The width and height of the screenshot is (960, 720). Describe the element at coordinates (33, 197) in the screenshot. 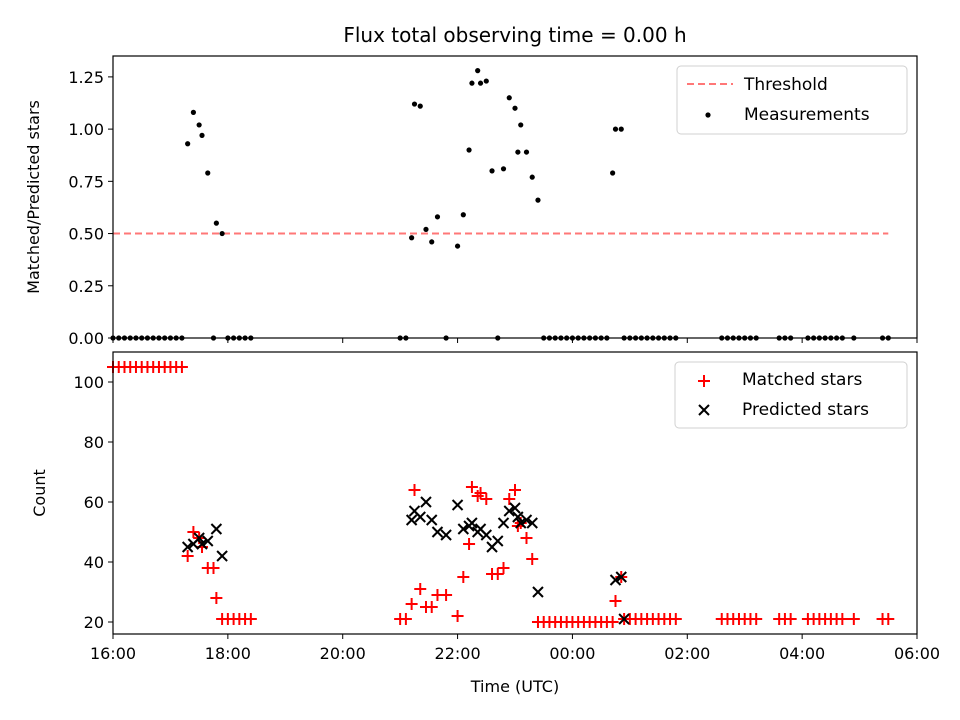

I see `top-y-axis-label: Matched/Predicted stars` at that location.